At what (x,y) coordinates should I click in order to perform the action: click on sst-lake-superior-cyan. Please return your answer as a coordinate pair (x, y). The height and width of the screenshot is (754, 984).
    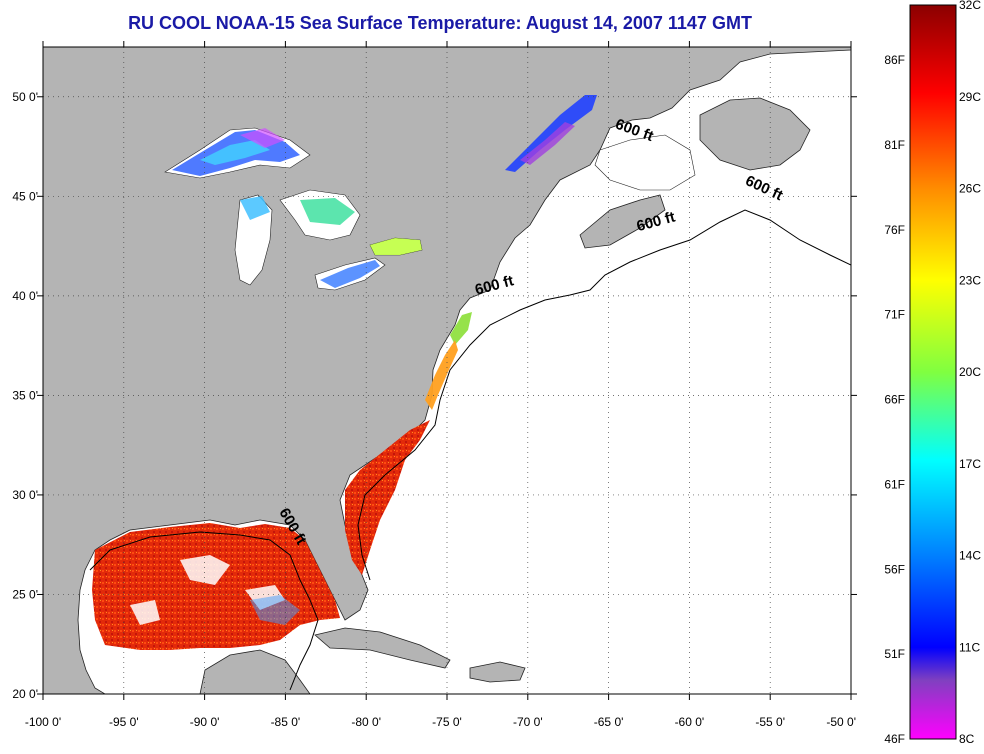
    Looking at the image, I should click on (235, 152).